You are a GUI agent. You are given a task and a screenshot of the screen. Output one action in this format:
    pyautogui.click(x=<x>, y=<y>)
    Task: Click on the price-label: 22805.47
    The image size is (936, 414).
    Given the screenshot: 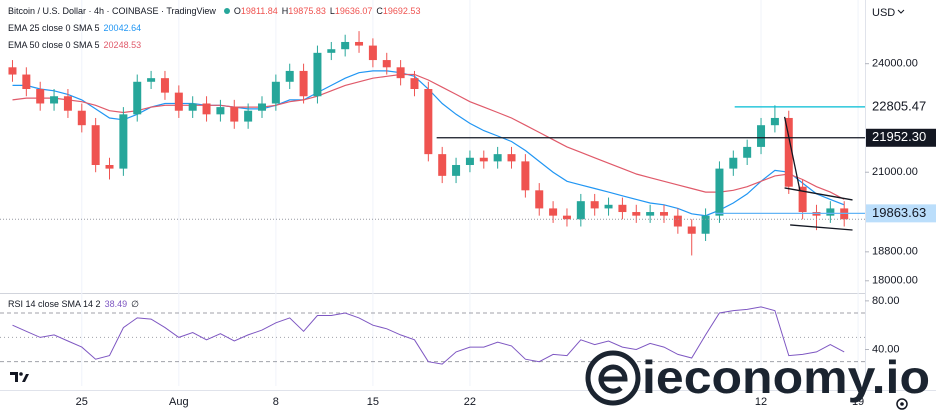 What is the action you would take?
    pyautogui.click(x=899, y=105)
    